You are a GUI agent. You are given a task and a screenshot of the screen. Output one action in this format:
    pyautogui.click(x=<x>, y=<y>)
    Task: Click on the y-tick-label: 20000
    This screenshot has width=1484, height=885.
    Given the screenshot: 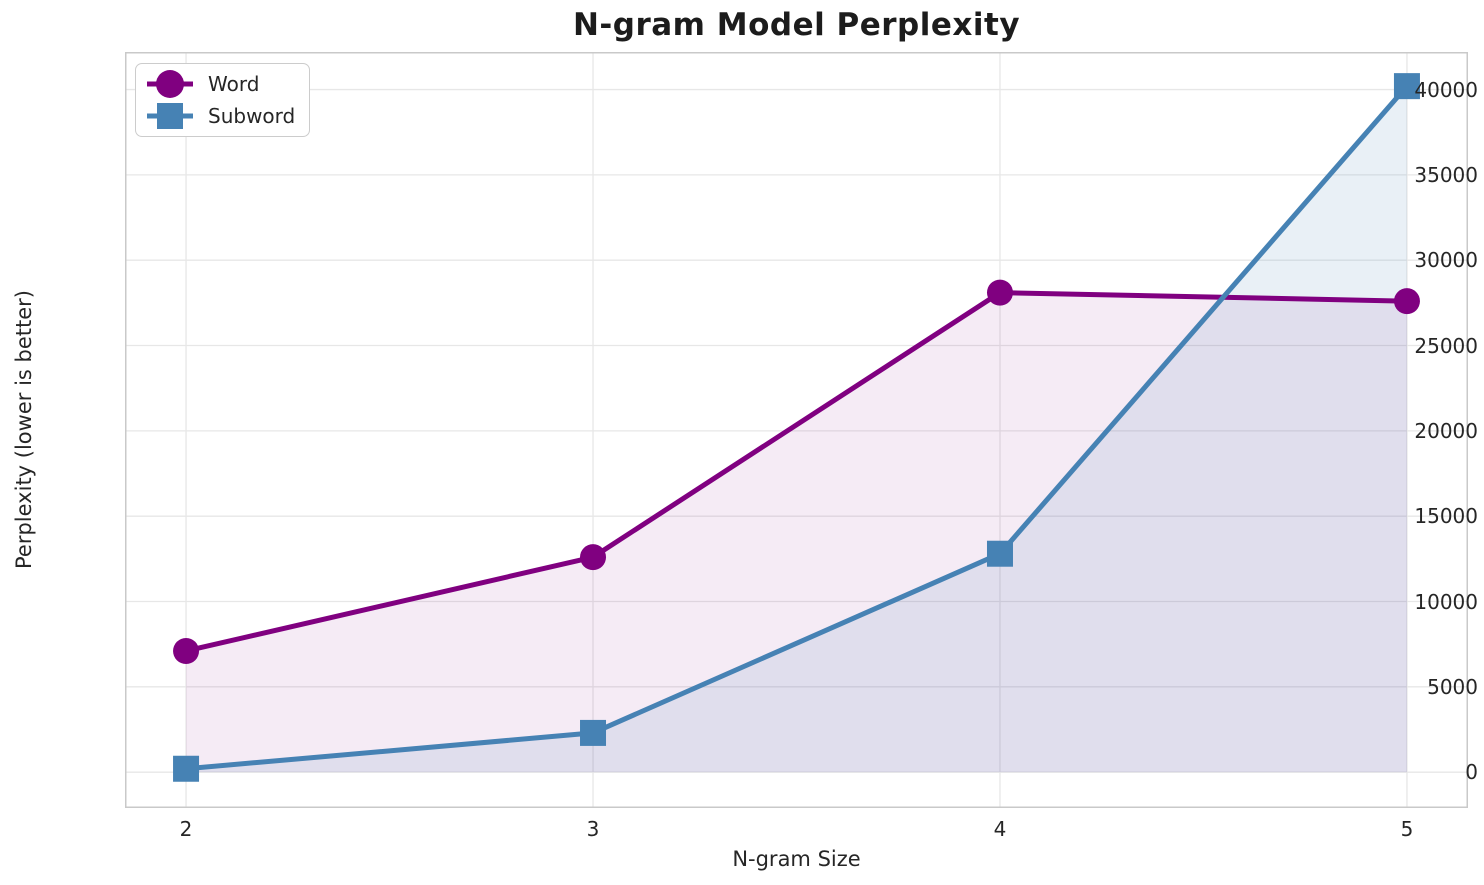 What is the action you would take?
    pyautogui.click(x=1446, y=430)
    